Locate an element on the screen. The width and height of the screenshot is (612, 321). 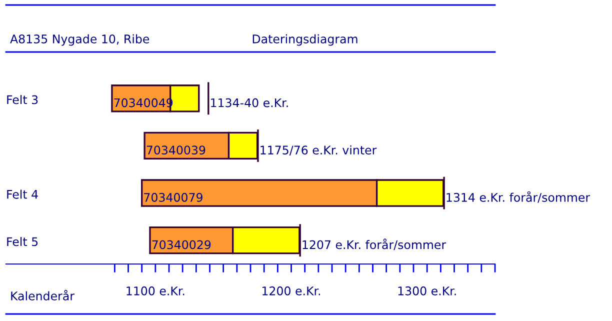
annotation: 1314 e.Kr. forår/sommer is located at coordinates (518, 197).